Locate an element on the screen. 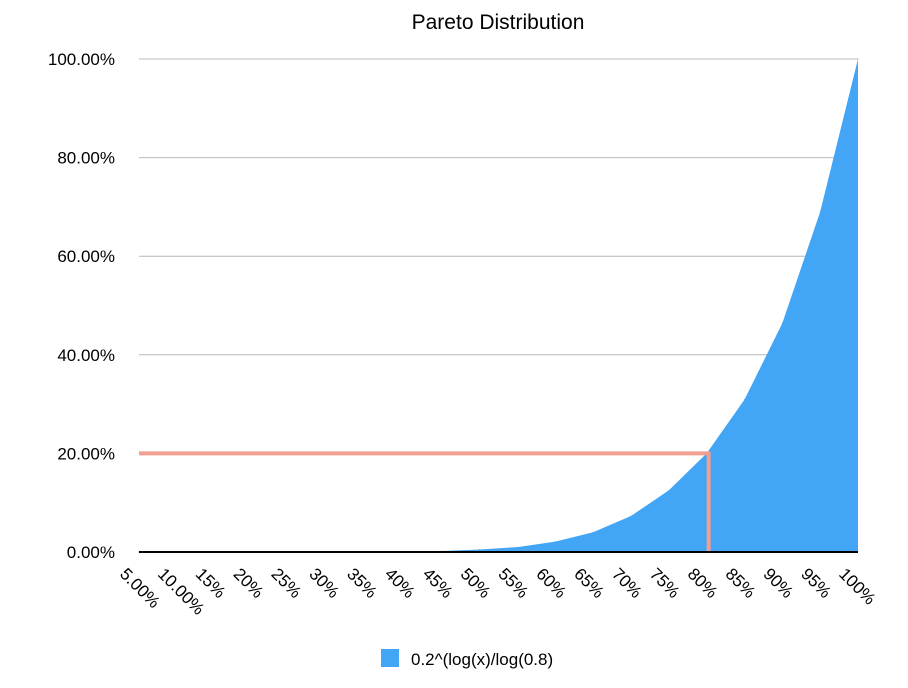 Image resolution: width=908 pixels, height=688 pixels. x-tick-label: 25% is located at coordinates (286, 582).